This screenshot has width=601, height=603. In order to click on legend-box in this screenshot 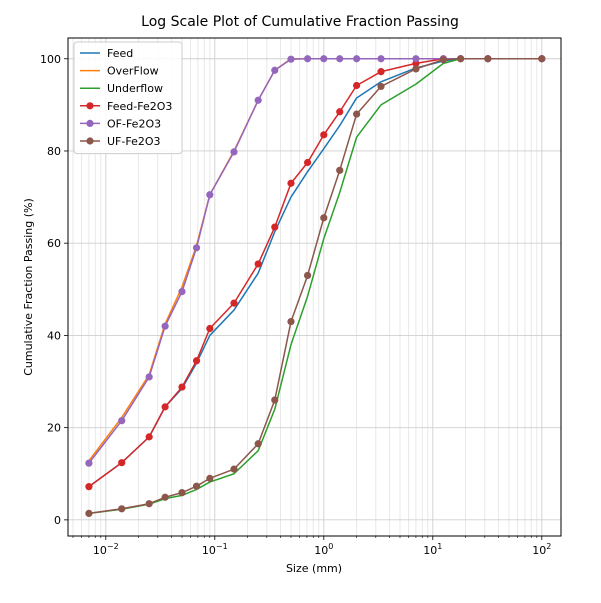, I will do `click(128, 98)`.